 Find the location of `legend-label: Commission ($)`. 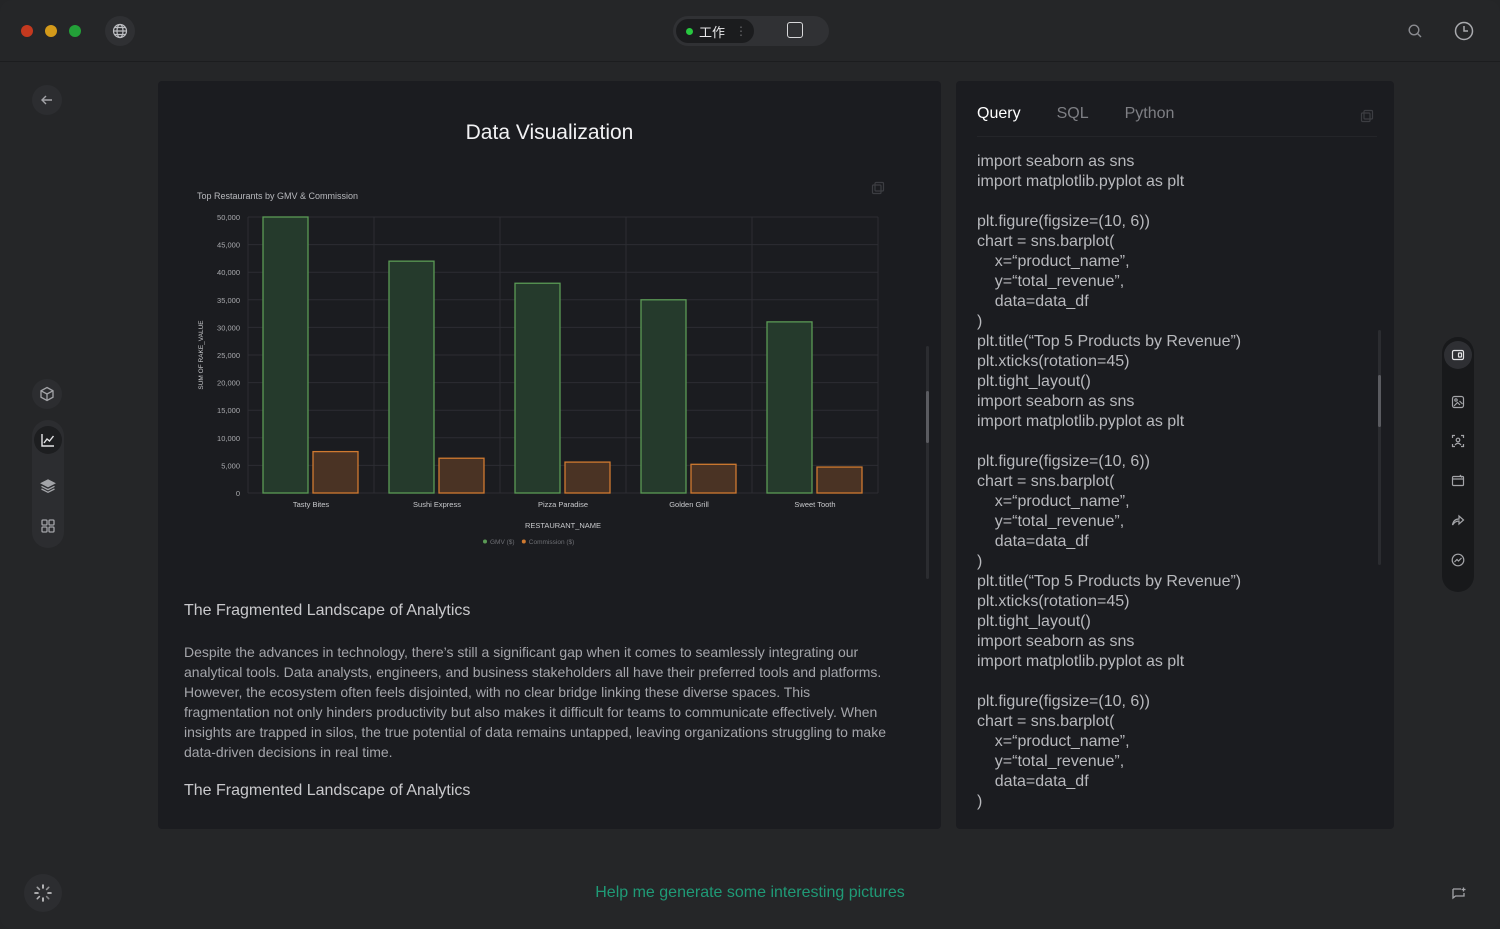

legend-label: Commission ($) is located at coordinates (552, 542).